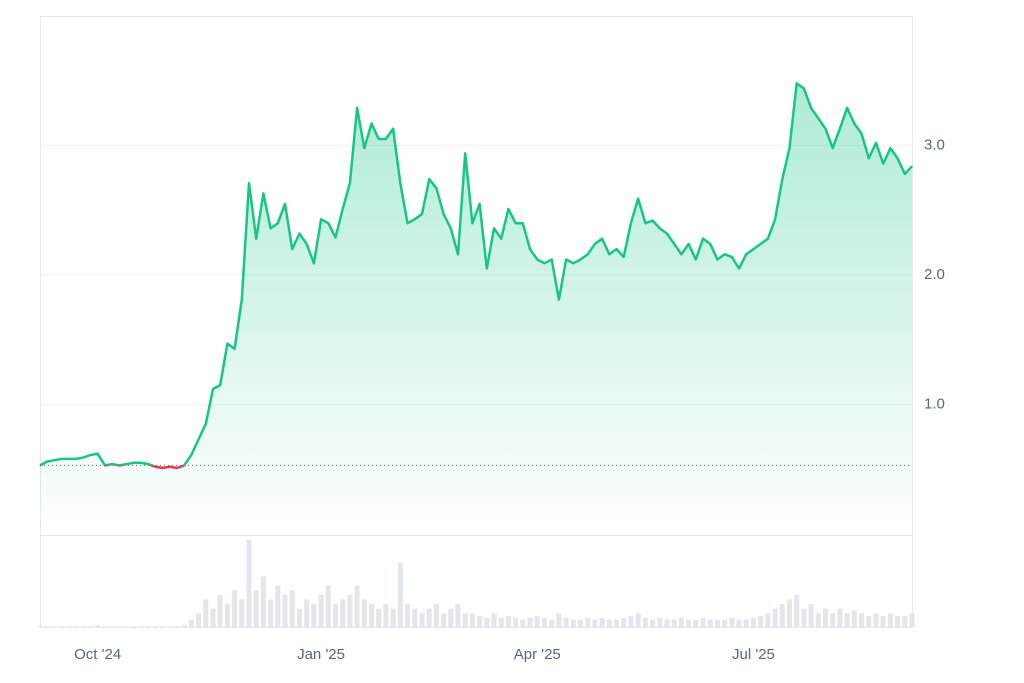 The width and height of the screenshot is (1024, 683). I want to click on x-tick-label: Oct '24, so click(97, 654).